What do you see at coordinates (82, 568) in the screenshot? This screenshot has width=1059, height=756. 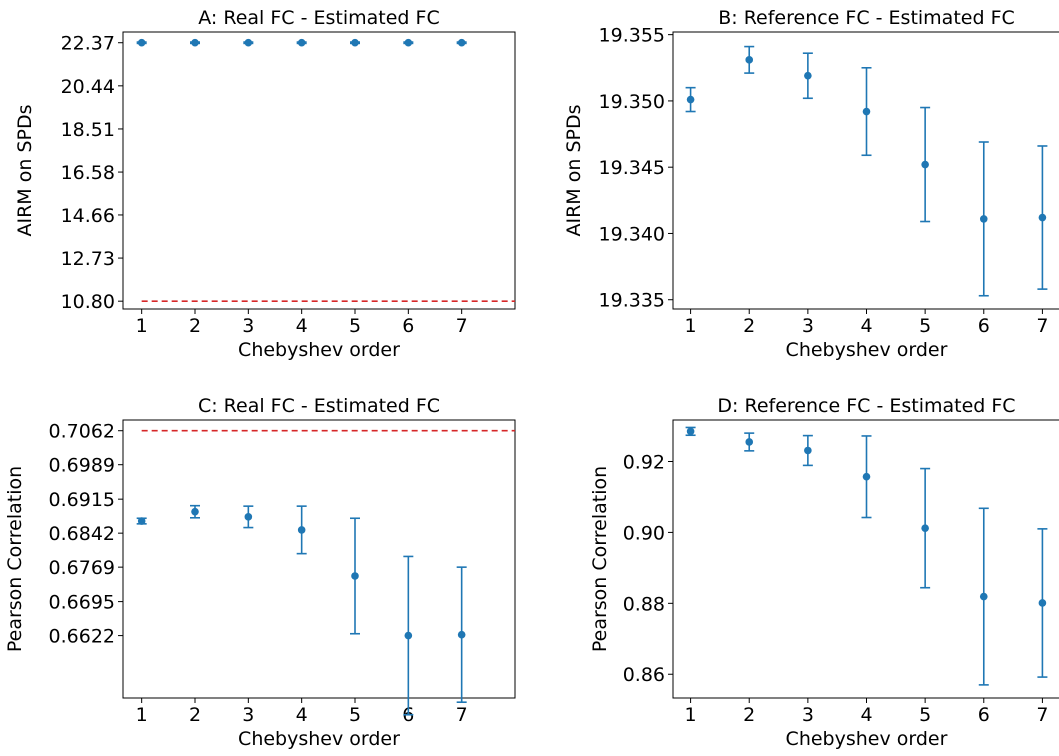 I see `y-tick-label: 0.6769` at bounding box center [82, 568].